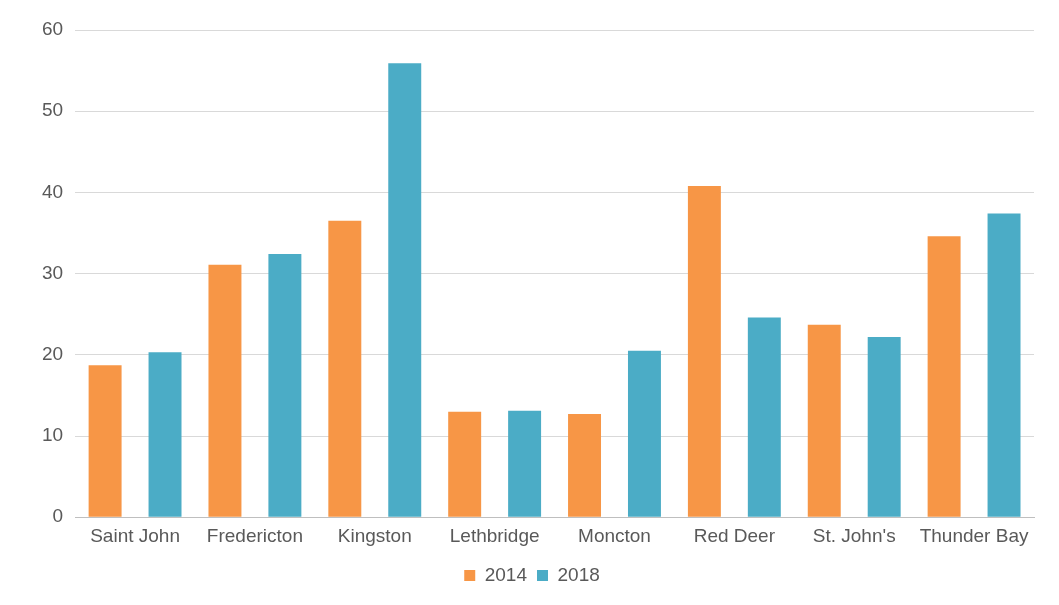 The image size is (1059, 605). What do you see at coordinates (254, 535) in the screenshot?
I see `x-tick-label: Fredericton` at bounding box center [254, 535].